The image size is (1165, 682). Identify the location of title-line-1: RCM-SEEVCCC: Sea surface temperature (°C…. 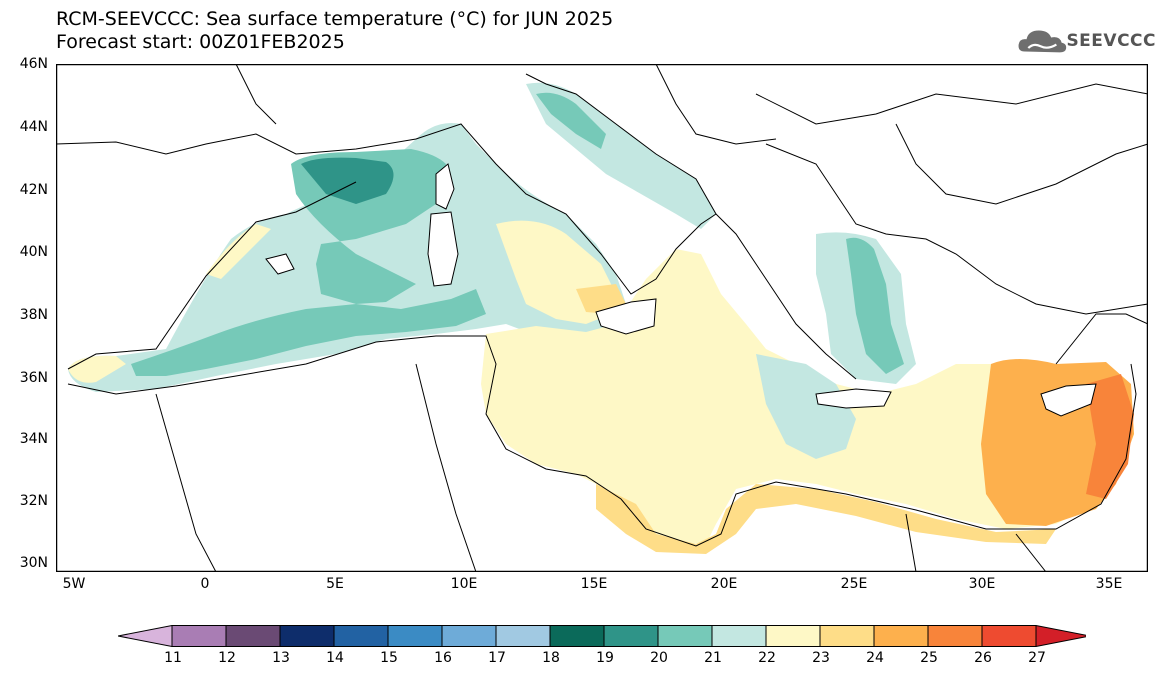
(335, 19).